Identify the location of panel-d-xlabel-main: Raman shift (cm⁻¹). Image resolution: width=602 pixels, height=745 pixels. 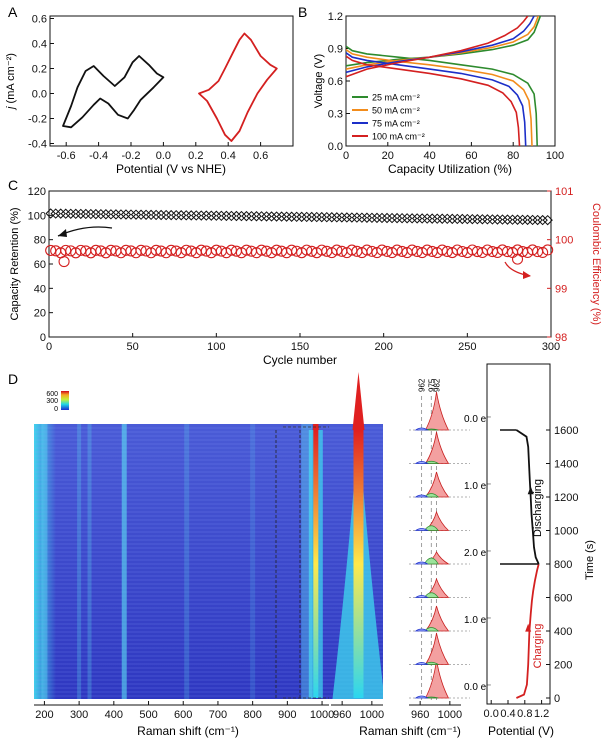
(188, 731).